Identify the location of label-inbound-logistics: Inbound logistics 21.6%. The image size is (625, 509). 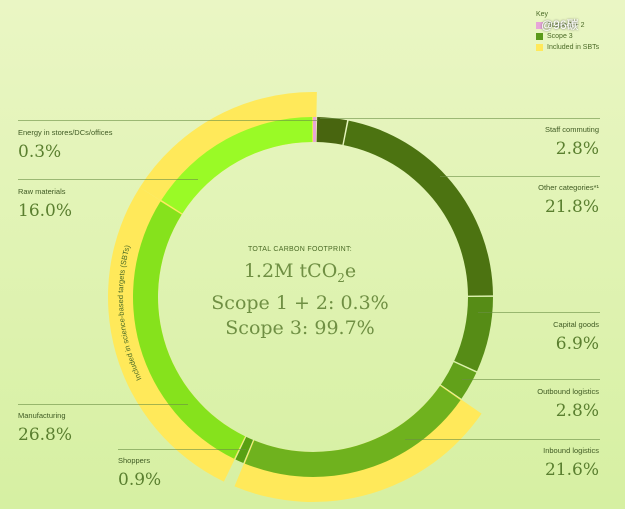
(571, 463).